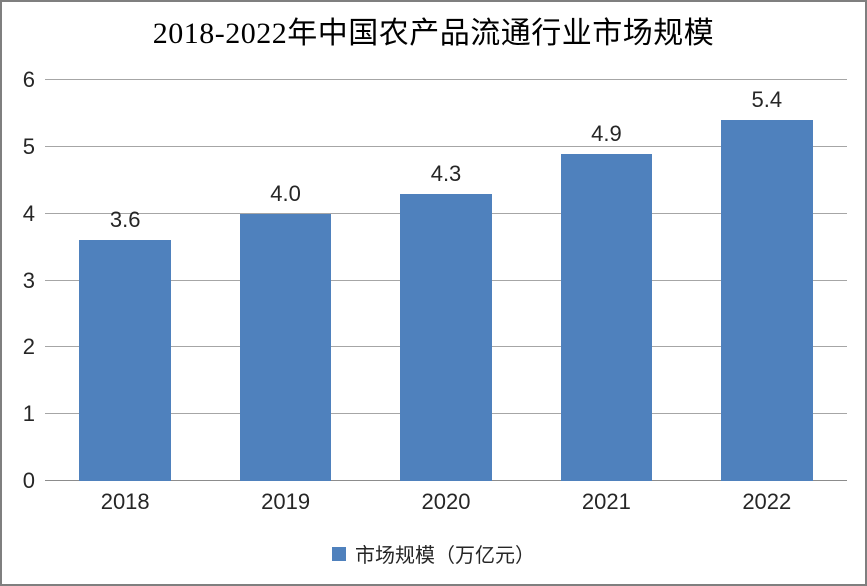 This screenshot has width=867, height=586. Describe the element at coordinates (446, 173) in the screenshot. I see `bar-value-label-2020: 4.3` at that location.